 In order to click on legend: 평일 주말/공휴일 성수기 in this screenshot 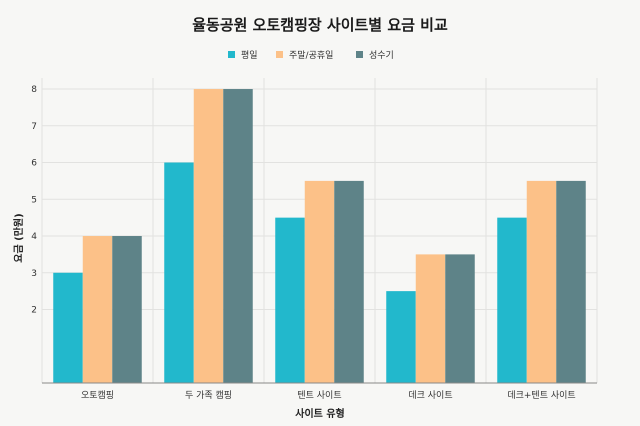, I will do `click(311, 55)`.